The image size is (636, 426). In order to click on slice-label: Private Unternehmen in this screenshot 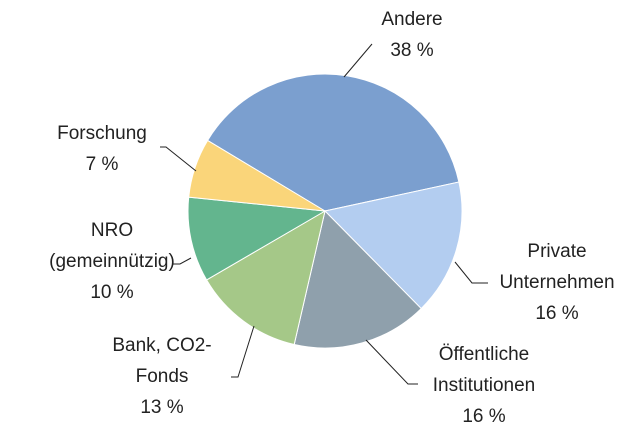, I will do `click(556, 267)`.